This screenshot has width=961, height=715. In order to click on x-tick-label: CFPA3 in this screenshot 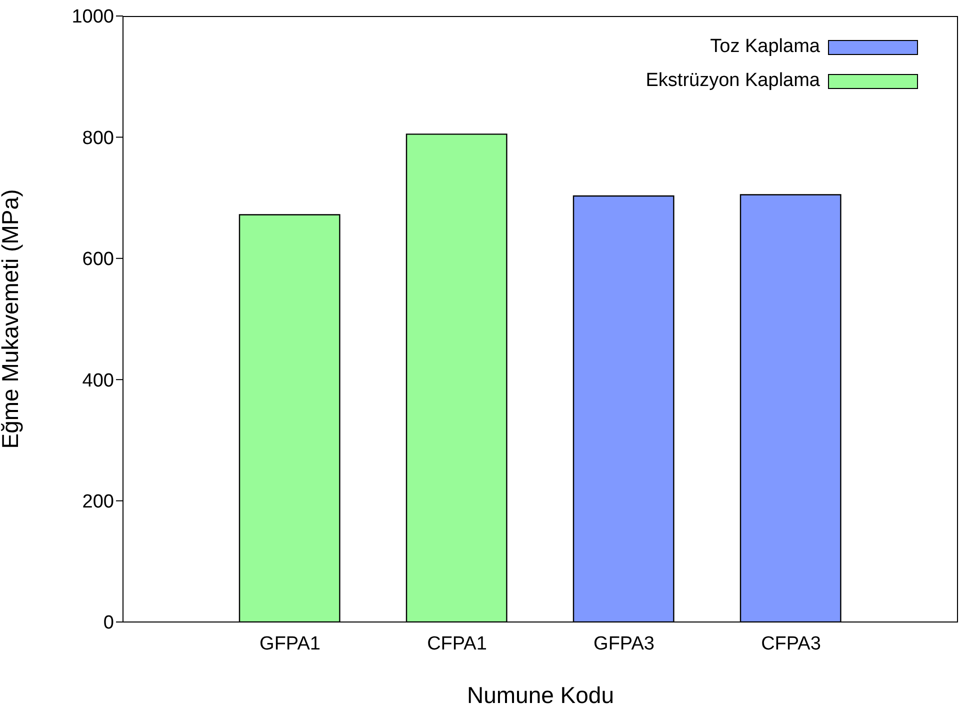, I will do `click(791, 643)`.